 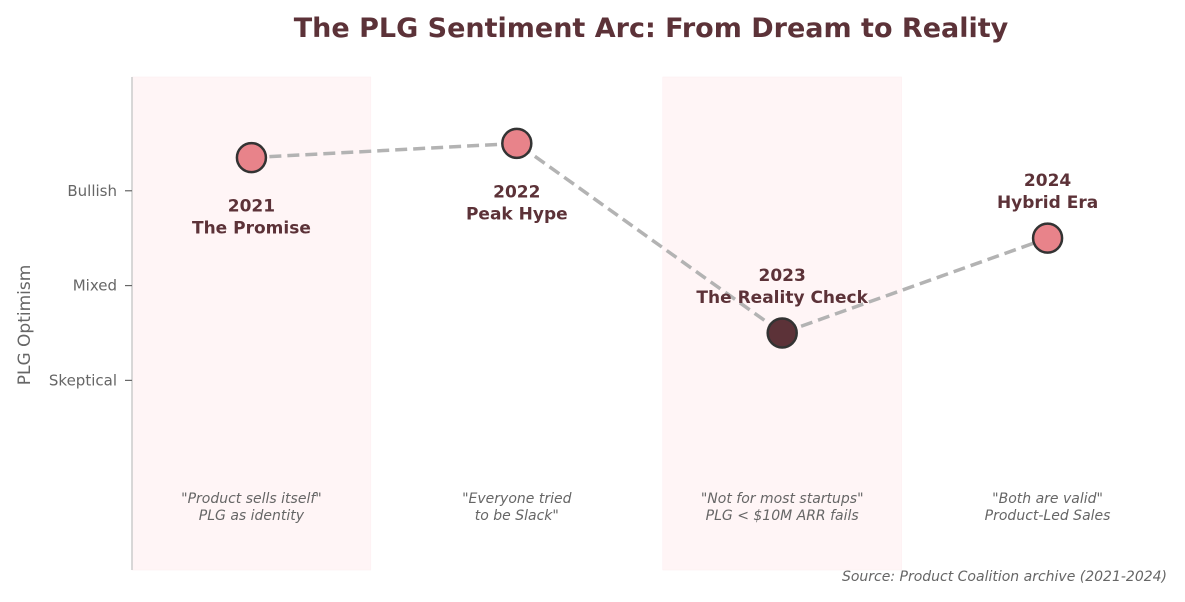 I want to click on marker-2022, so click(x=517, y=143).